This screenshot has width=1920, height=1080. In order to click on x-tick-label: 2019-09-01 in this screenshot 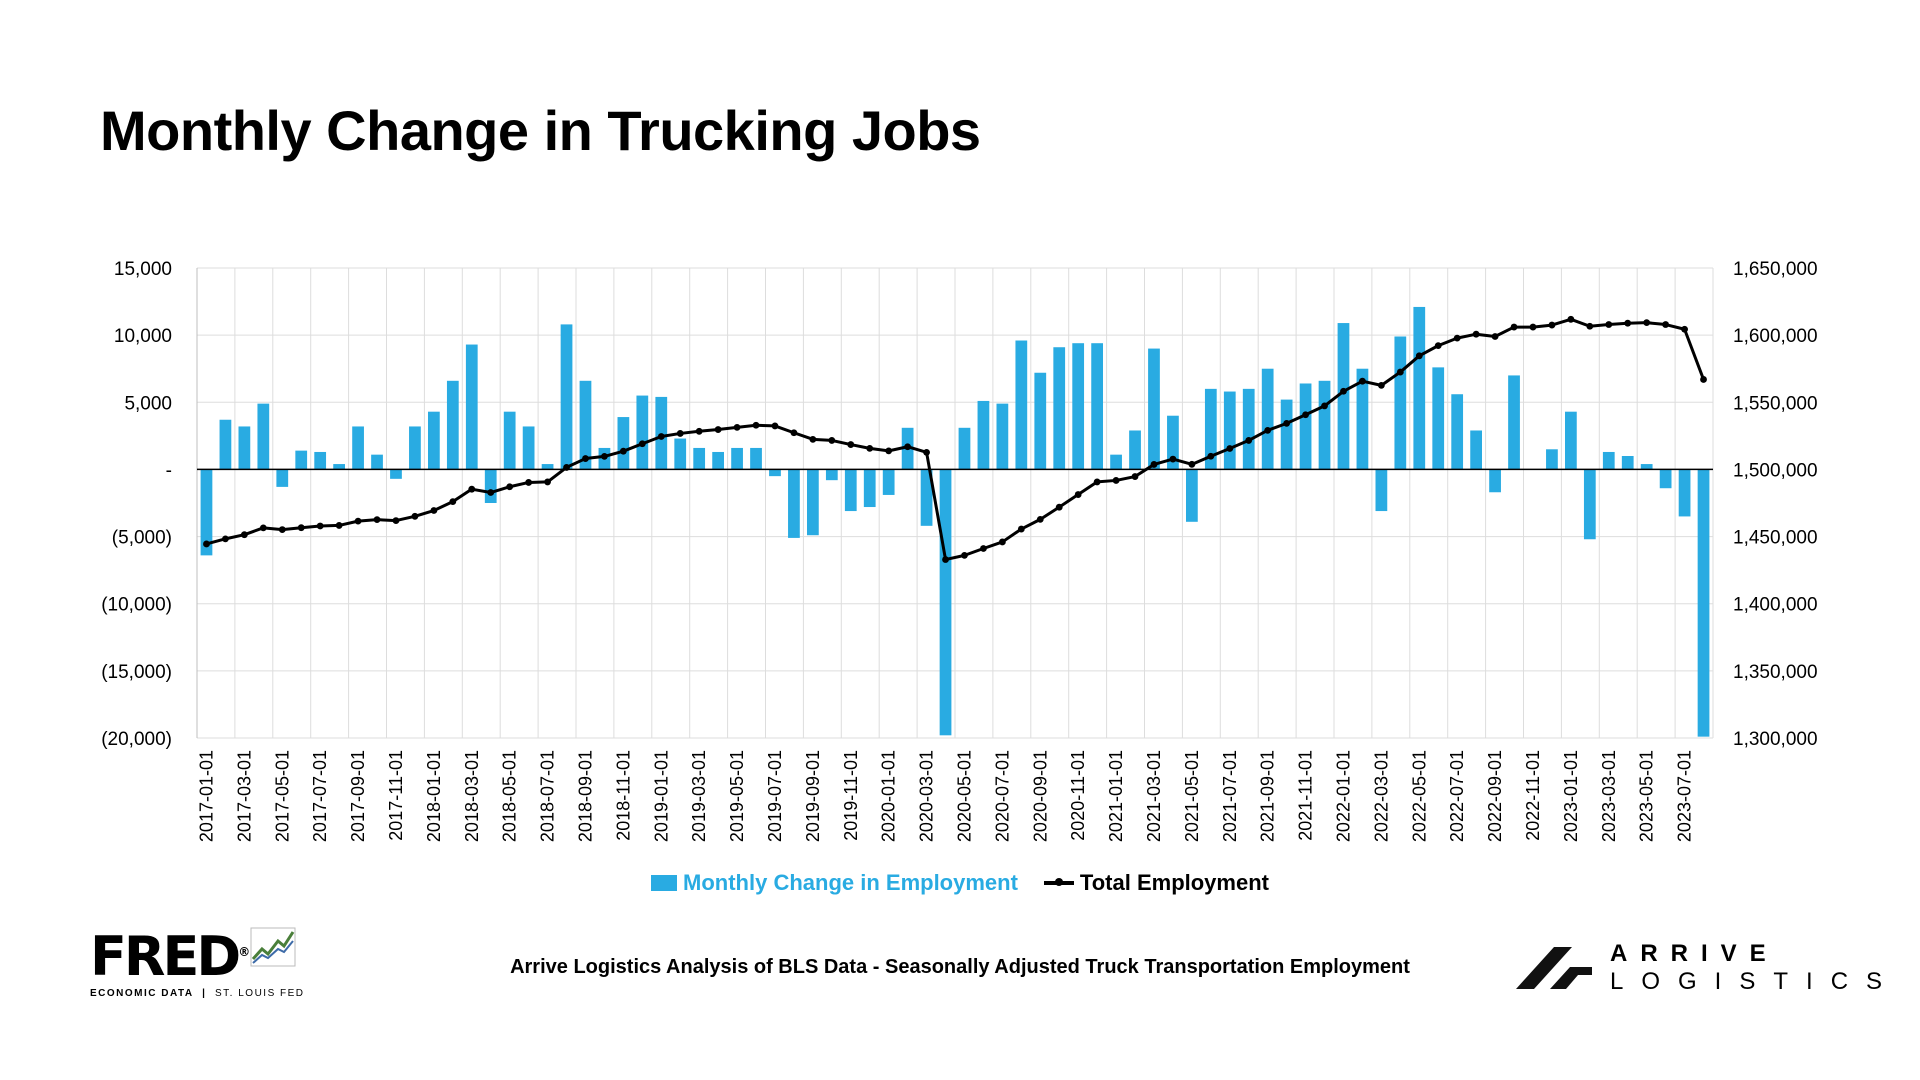, I will do `click(813, 796)`.